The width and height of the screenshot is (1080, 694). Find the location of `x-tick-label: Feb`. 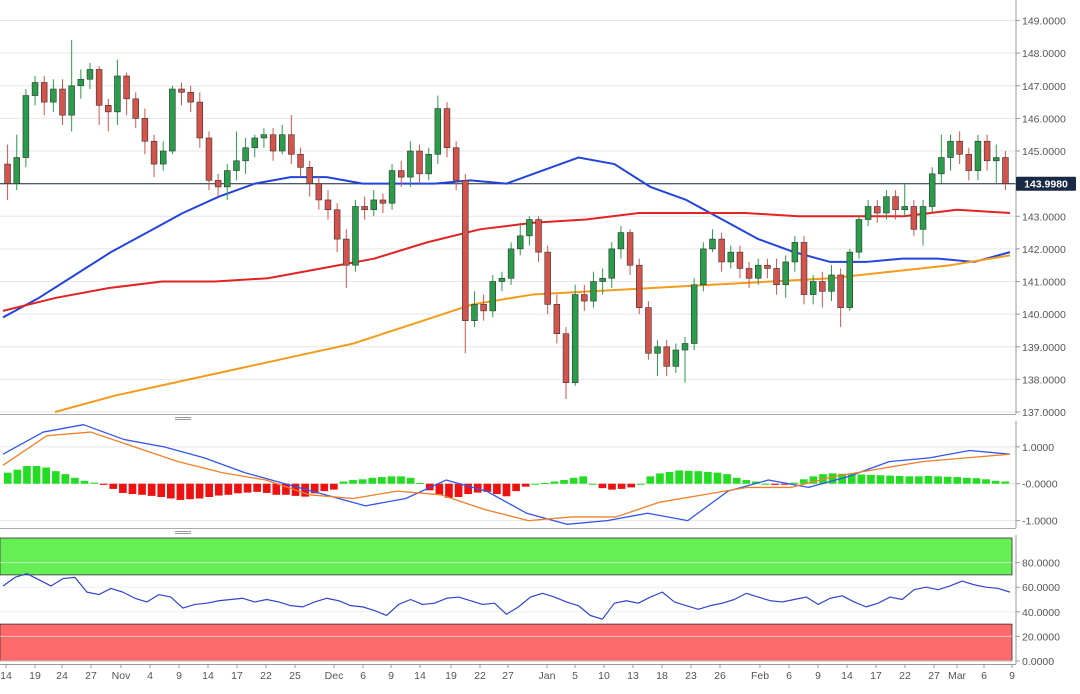

x-tick-label: Feb is located at coordinates (760, 676).